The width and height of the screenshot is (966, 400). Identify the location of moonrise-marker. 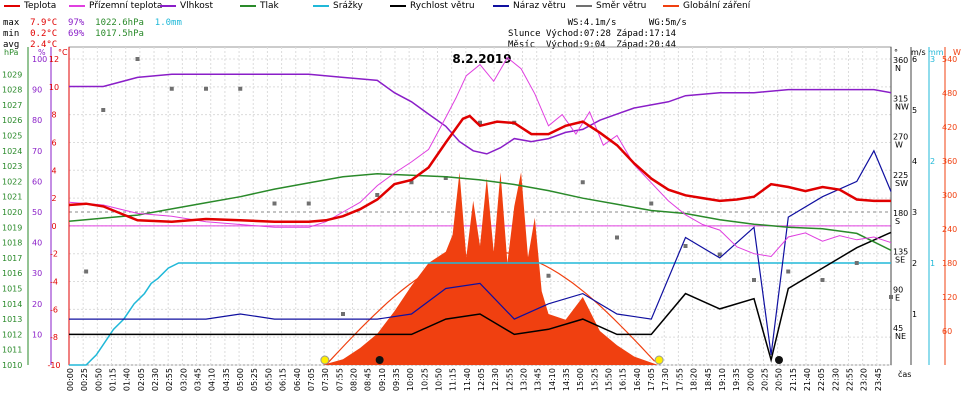
(379, 360).